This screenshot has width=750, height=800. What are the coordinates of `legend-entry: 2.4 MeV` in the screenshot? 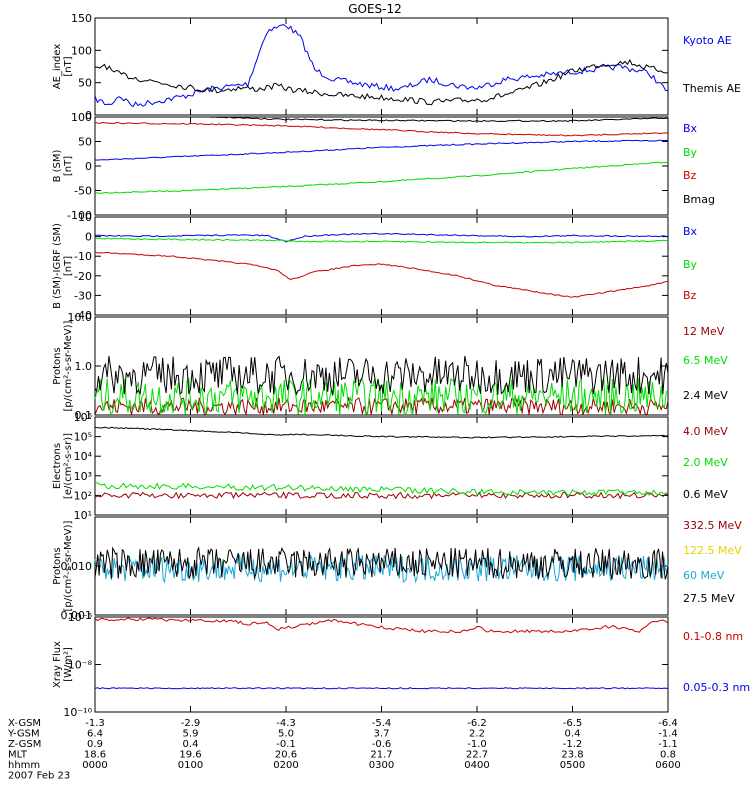 It's located at (705, 395).